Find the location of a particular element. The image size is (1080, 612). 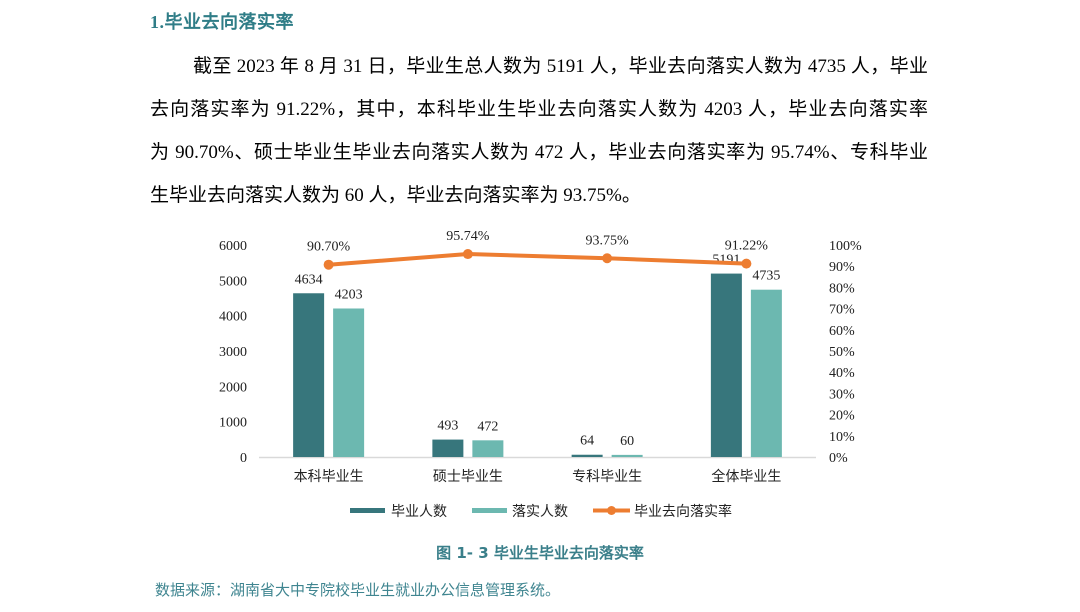

left-tick-label: 3000 is located at coordinates (233, 352).